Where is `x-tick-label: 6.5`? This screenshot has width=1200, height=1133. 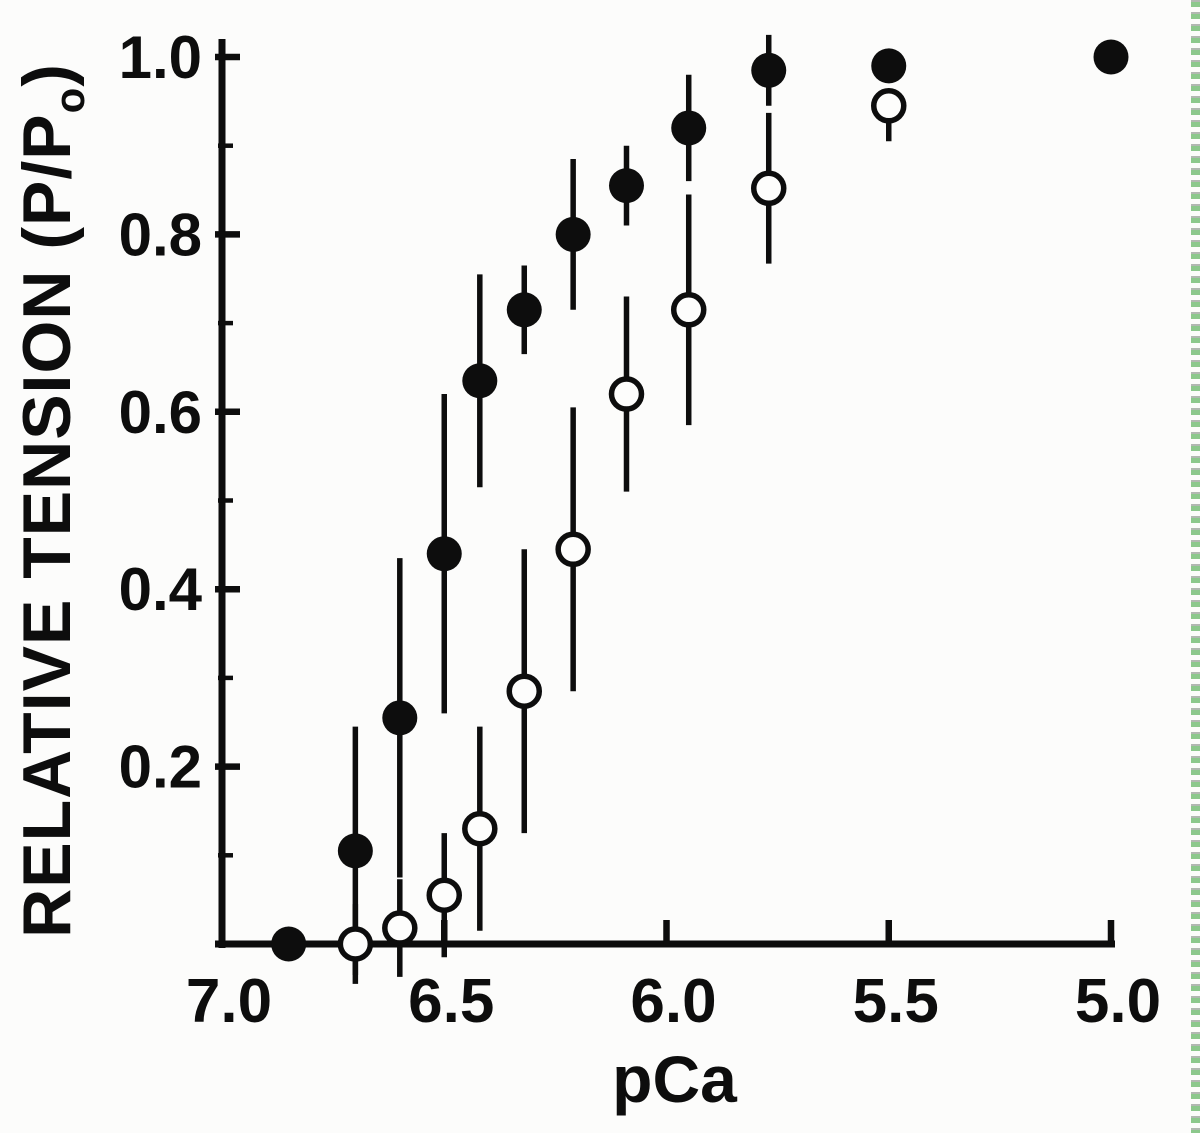
x-tick-label: 6.5 is located at coordinates (451, 1001).